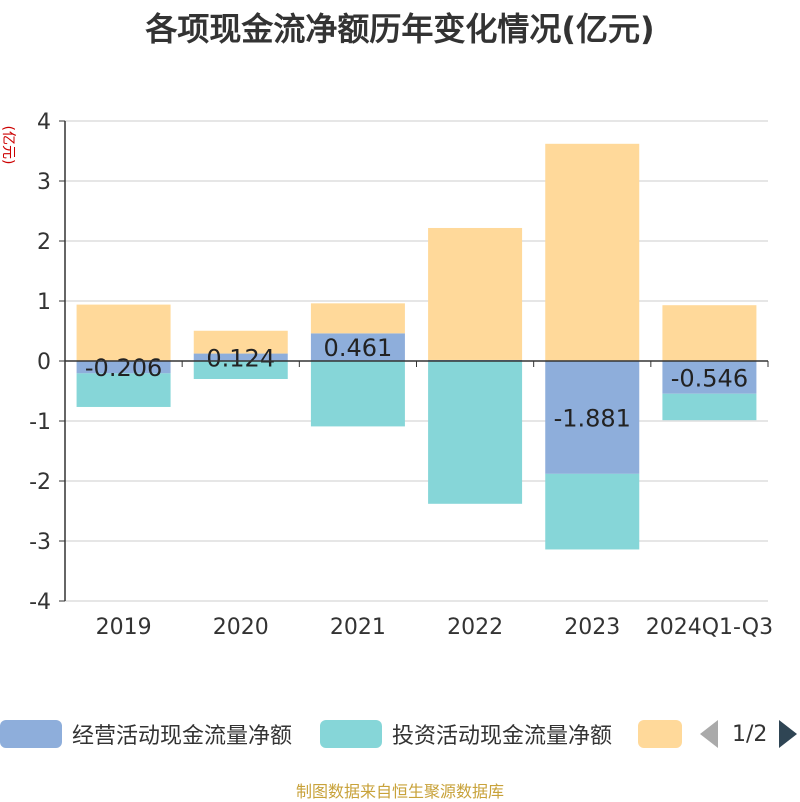 This screenshot has height=802, width=800. Describe the element at coordinates (44, 122) in the screenshot. I see `y-tick-label: 4` at that location.